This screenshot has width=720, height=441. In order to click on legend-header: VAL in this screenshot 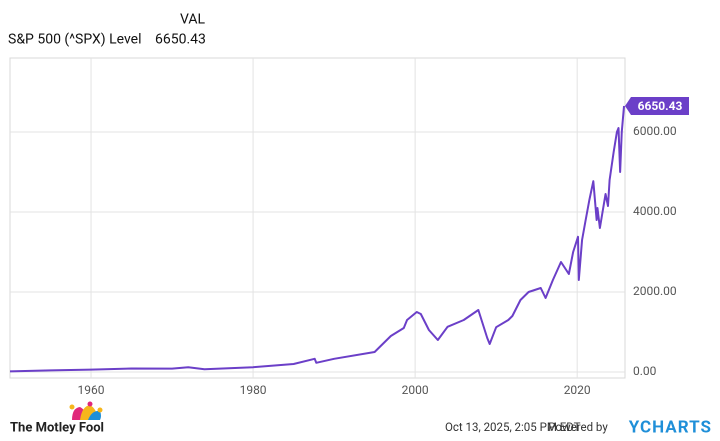, I will do `click(193, 20)`.